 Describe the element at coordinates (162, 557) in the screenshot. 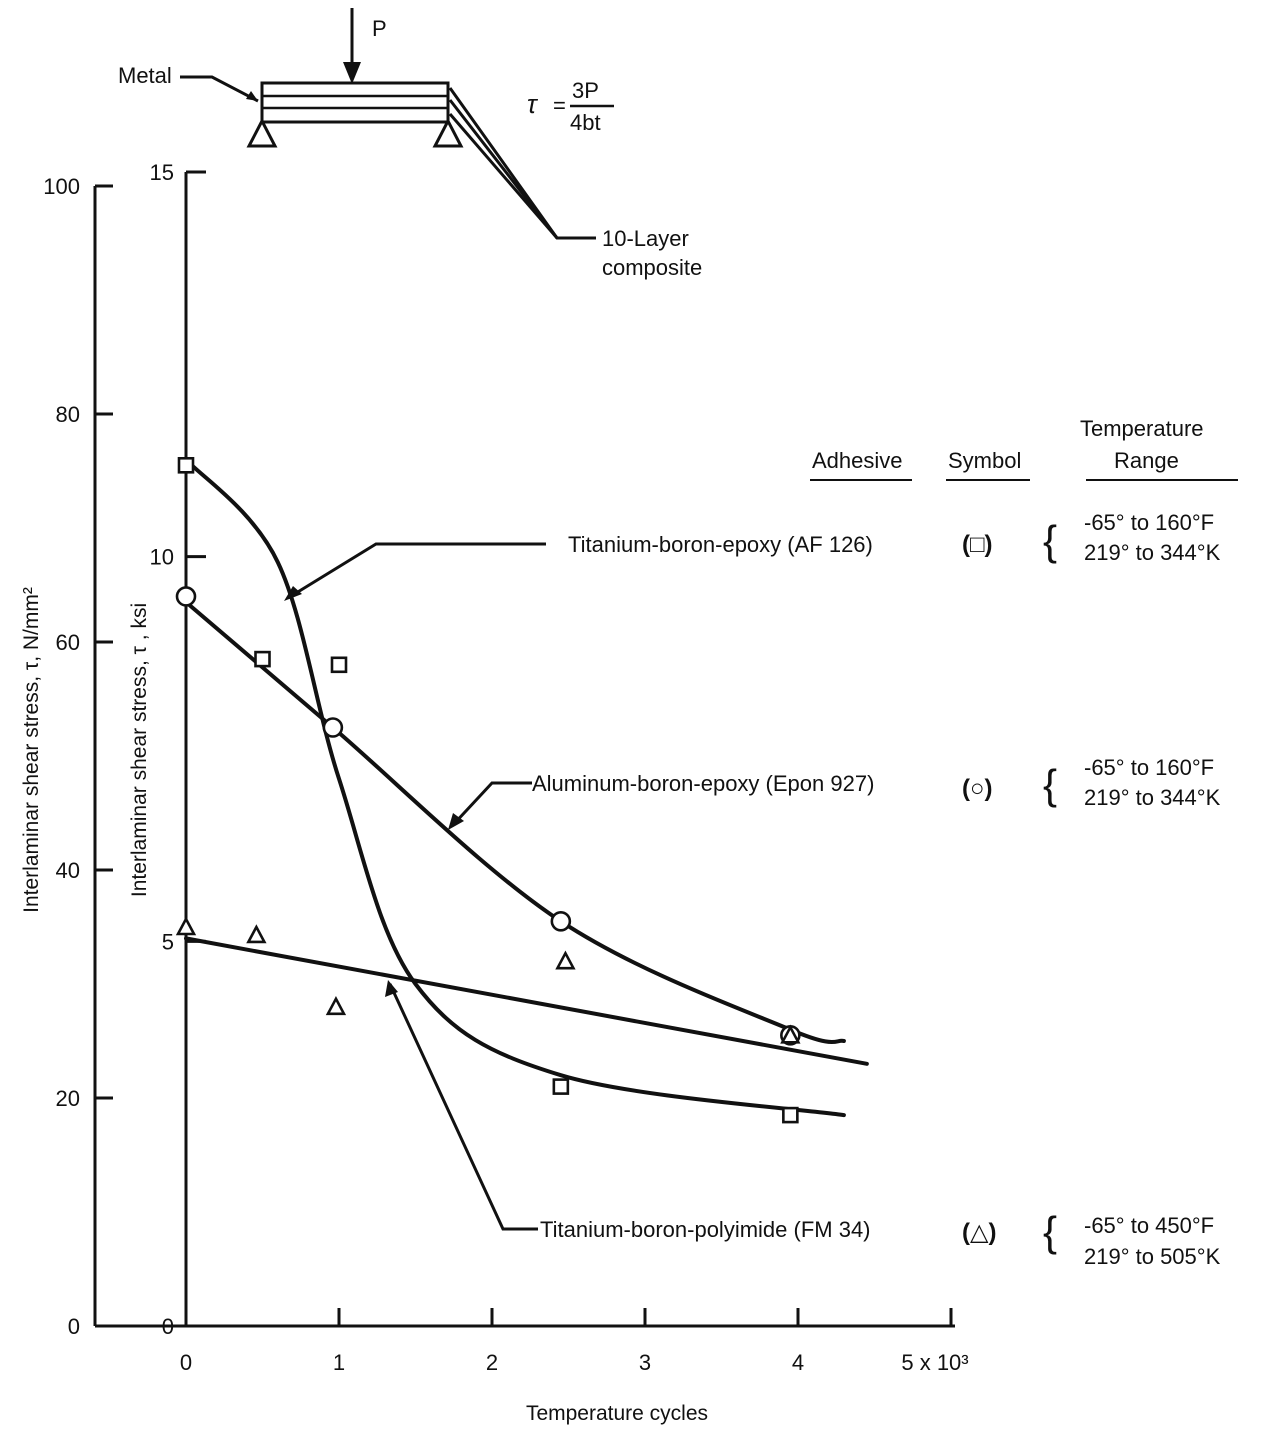

I see `y-tick-label-ksi: 10` at that location.